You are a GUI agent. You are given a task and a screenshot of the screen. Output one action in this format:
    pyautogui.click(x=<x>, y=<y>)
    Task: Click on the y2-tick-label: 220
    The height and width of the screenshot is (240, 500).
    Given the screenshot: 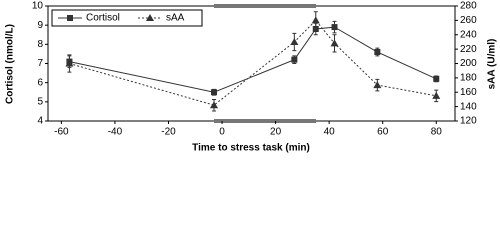 What is the action you would take?
    pyautogui.click(x=468, y=49)
    